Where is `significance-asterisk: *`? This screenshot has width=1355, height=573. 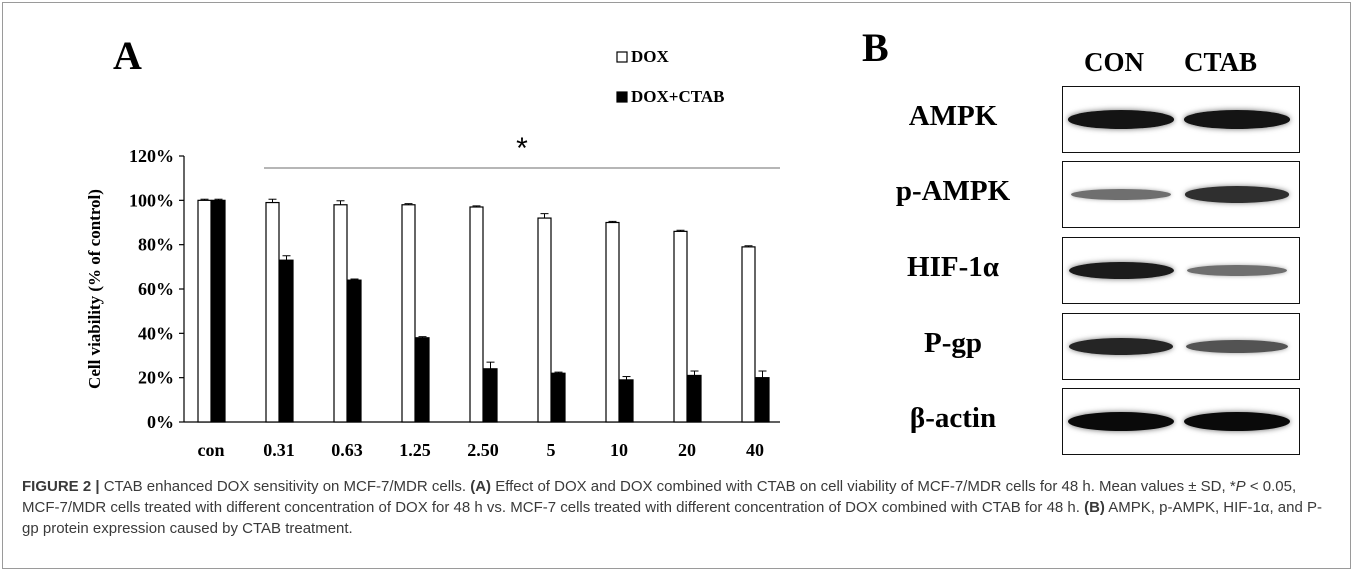 significance-asterisk: * is located at coordinates (522, 148).